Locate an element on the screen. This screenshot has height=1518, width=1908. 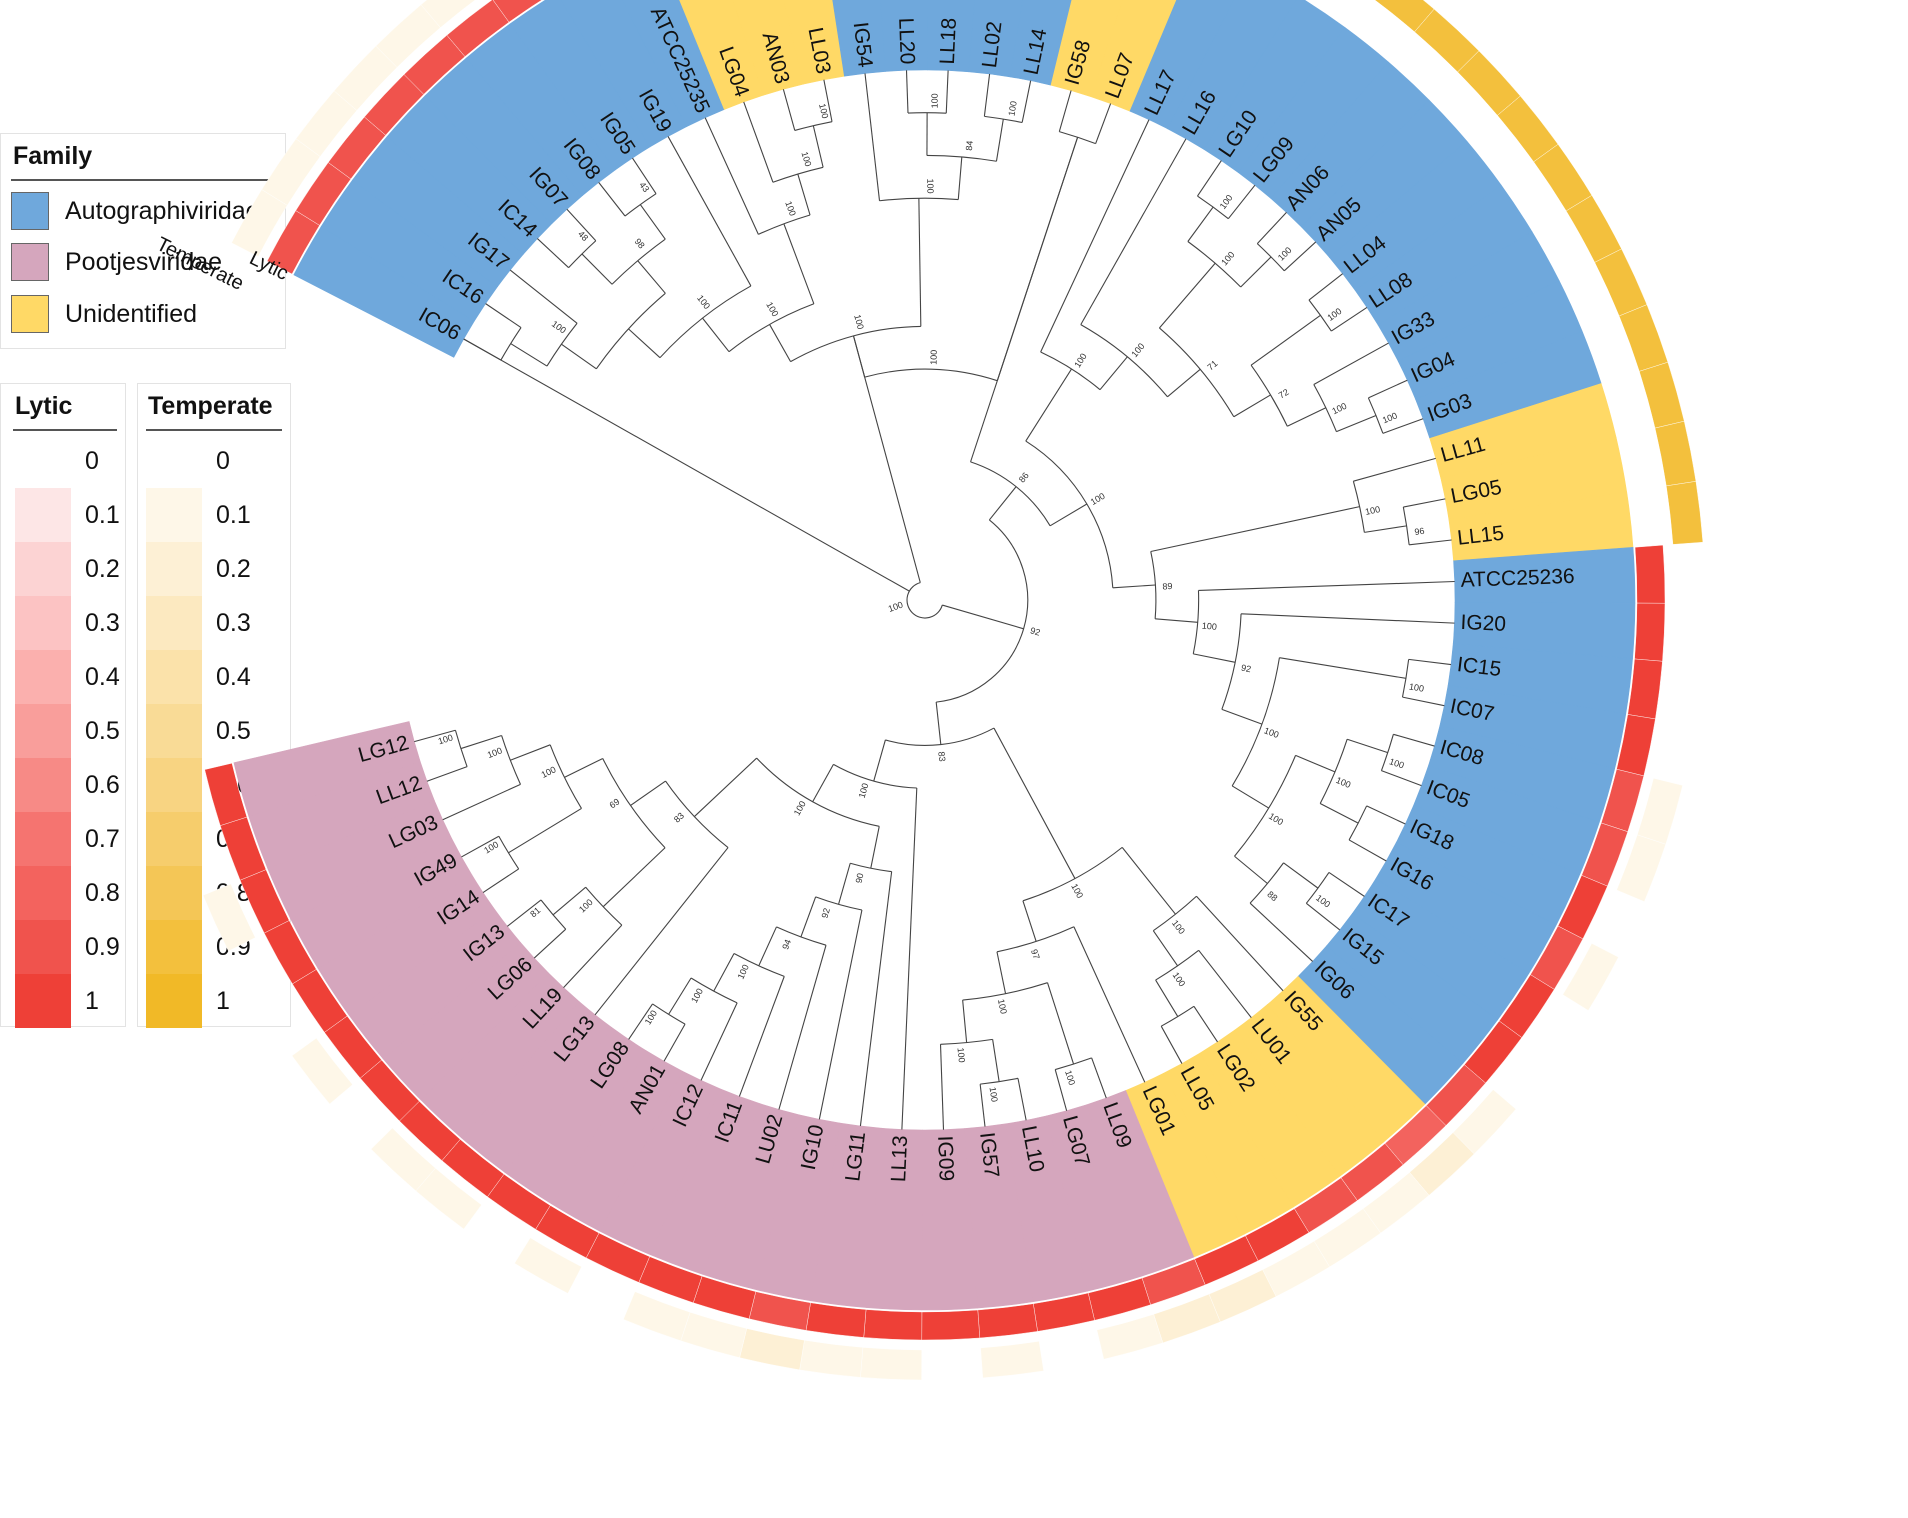
lytic-ring-segment is located at coordinates (951, 1325).